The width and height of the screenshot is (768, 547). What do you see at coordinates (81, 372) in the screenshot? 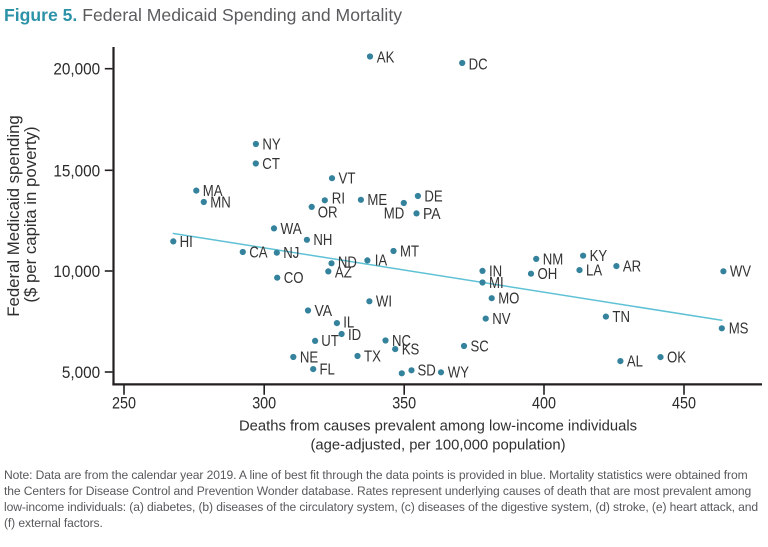
I see `svg-text: 5,000` at bounding box center [81, 372].